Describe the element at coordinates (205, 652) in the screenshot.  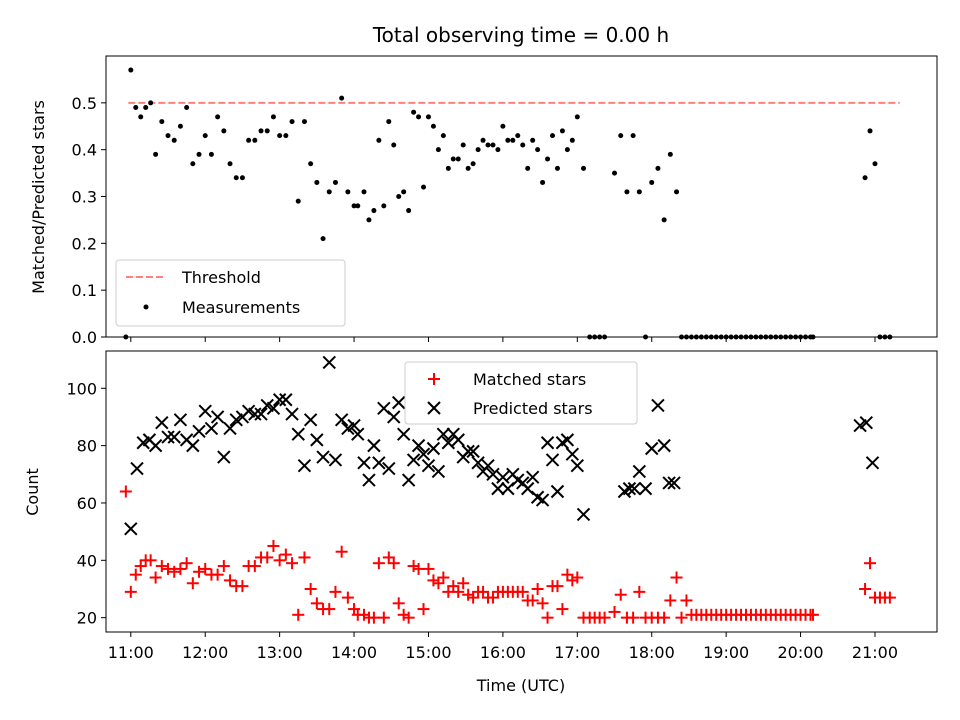
I see `x-tick-label: 12:00` at that location.